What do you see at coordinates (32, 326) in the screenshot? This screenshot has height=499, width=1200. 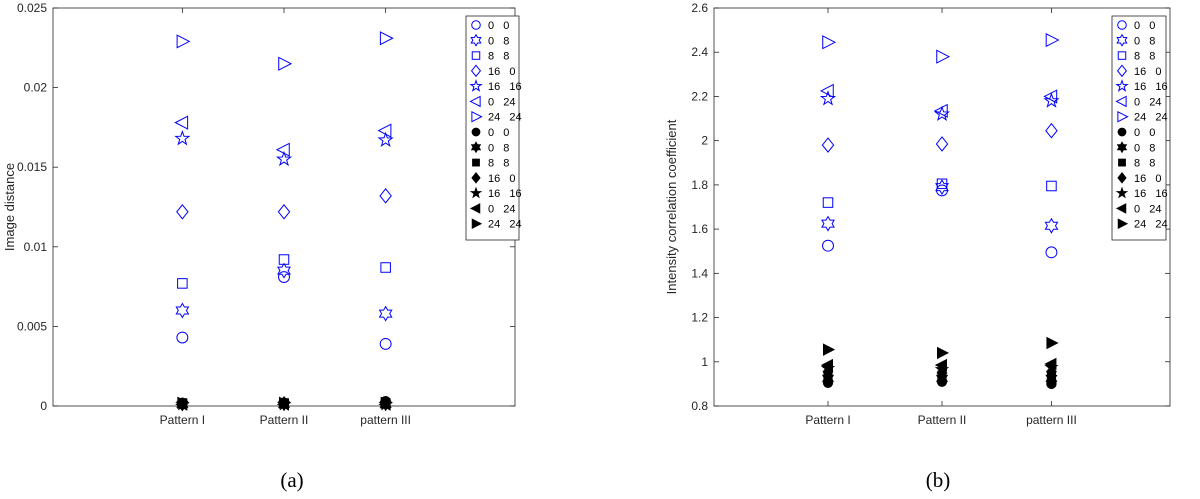 I see `y-tick-label: 0.005` at bounding box center [32, 326].